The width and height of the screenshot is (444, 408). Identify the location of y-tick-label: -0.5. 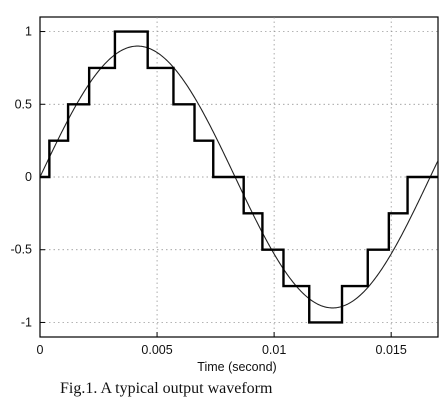
(21, 250).